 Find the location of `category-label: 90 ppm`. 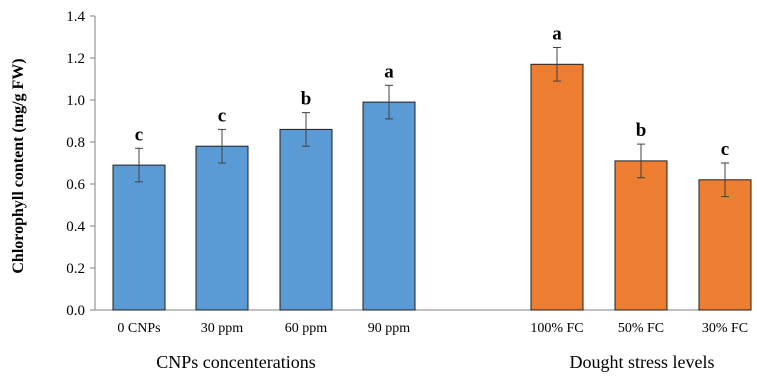

category-label: 90 ppm is located at coordinates (389, 328).